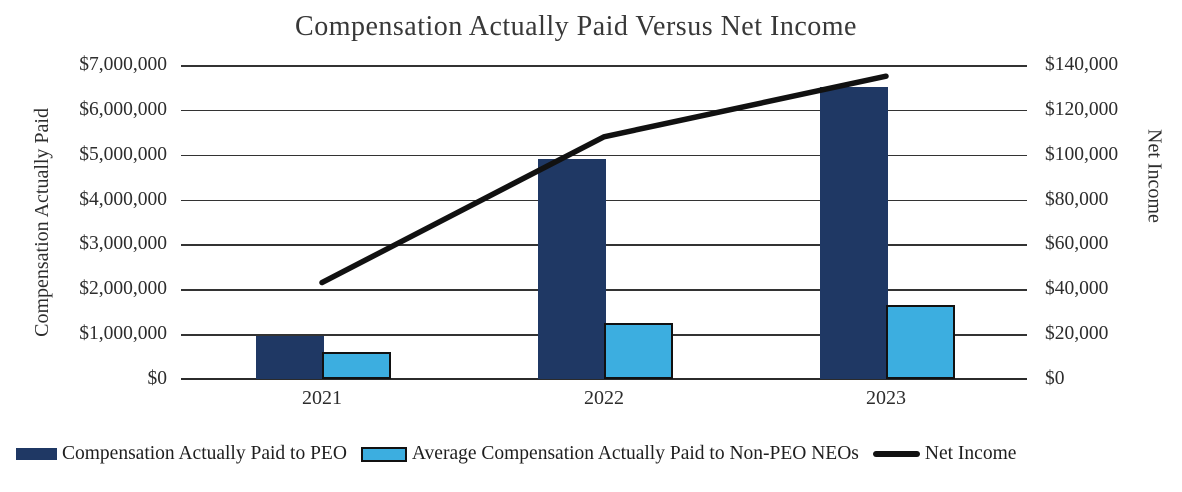 The width and height of the screenshot is (1182, 492). Describe the element at coordinates (1055, 378) in the screenshot. I see `right-axis-tick-label: $0` at that location.